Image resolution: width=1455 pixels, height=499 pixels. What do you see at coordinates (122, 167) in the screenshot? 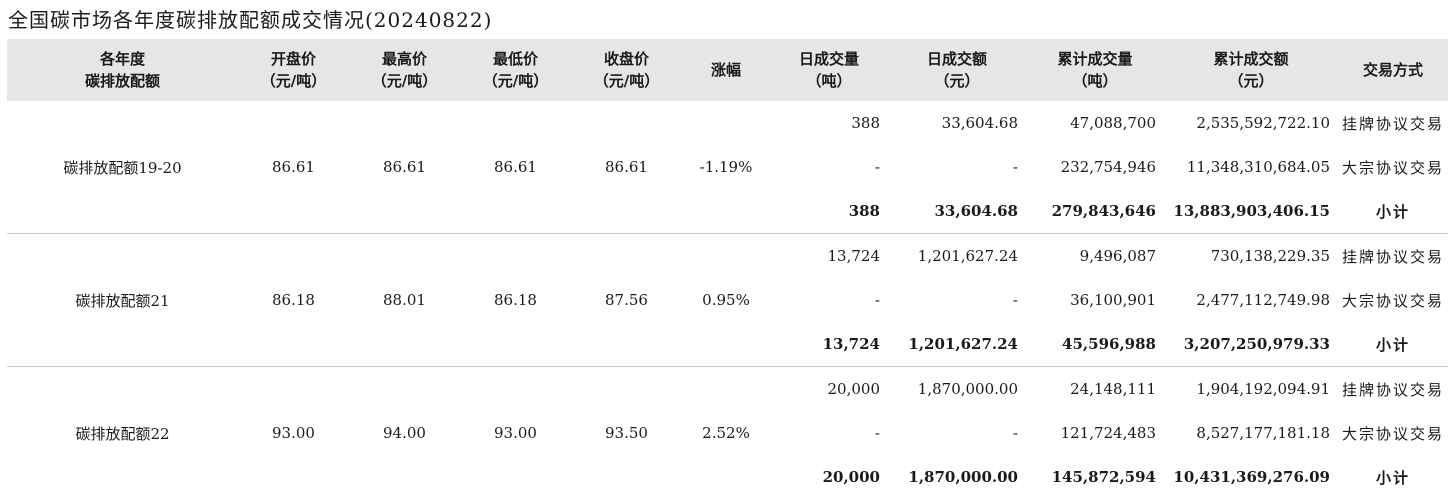
I see `allowance-name: 碳排放配额19-20` at bounding box center [122, 167].